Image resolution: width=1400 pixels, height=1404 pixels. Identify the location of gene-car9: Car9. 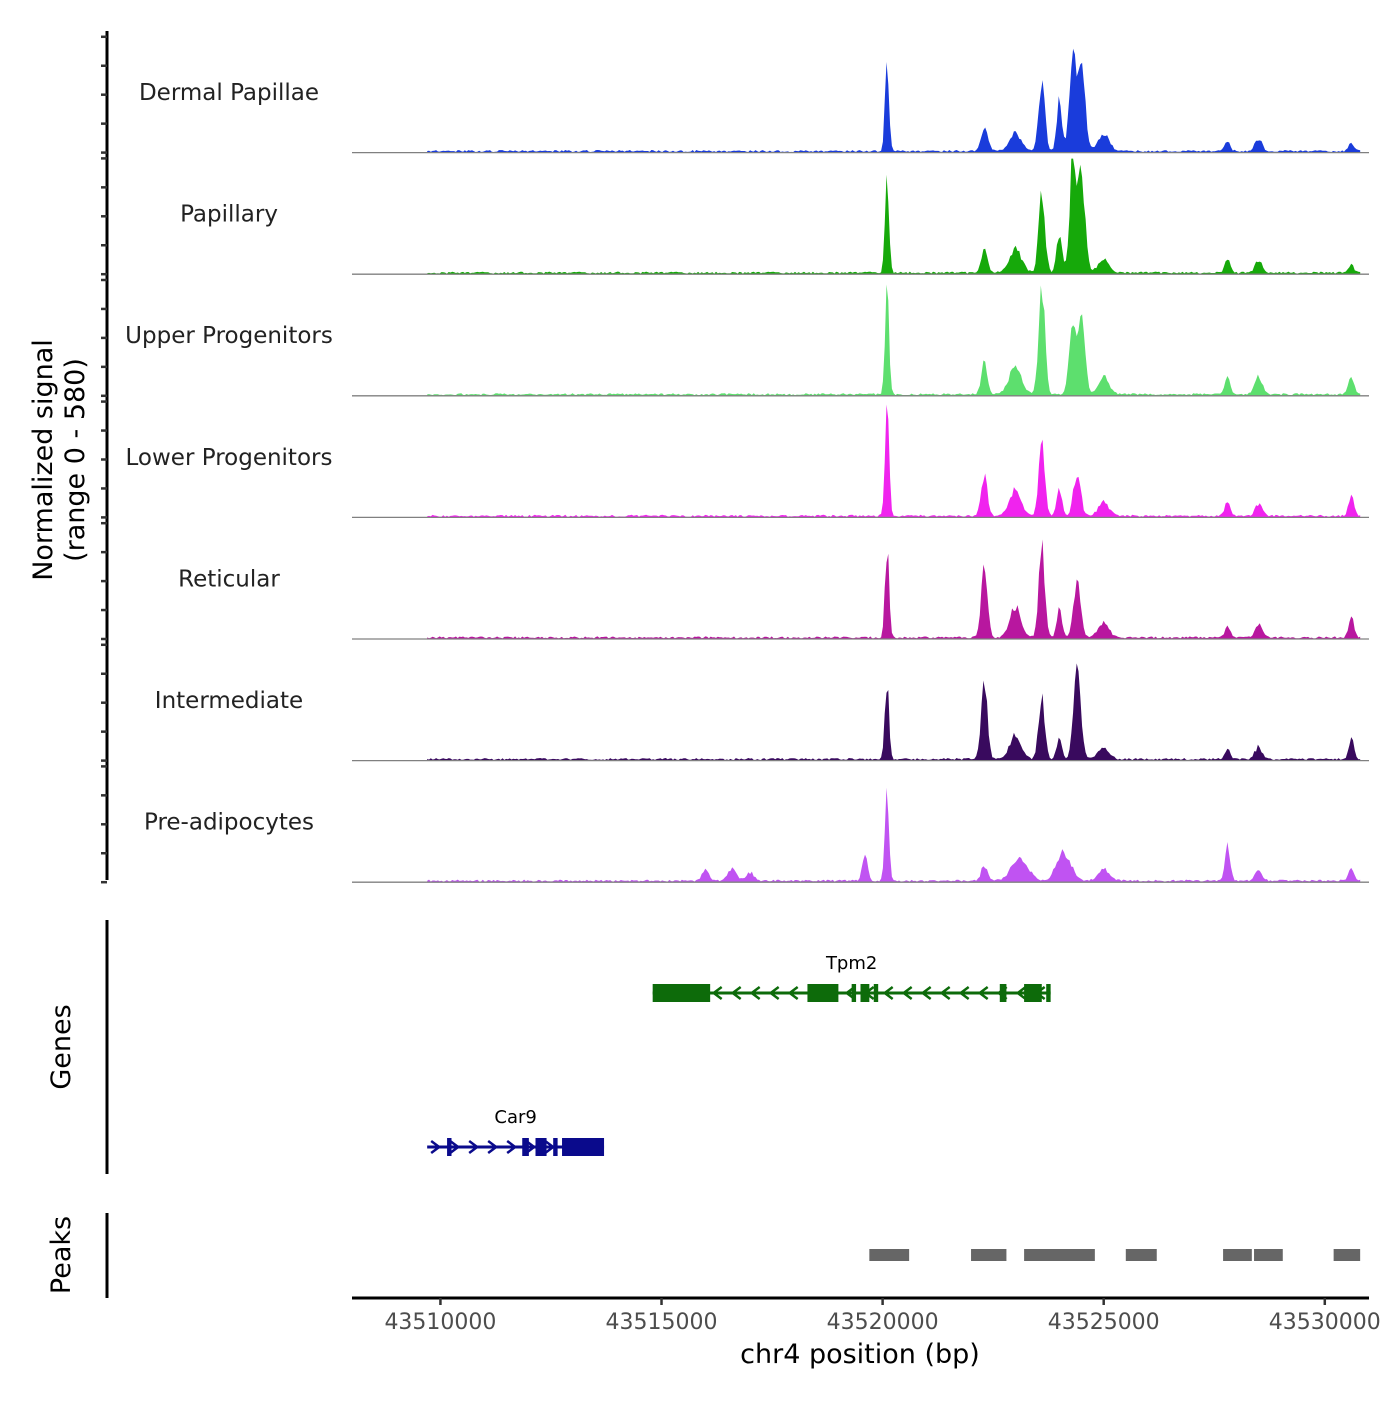
(516, 1131).